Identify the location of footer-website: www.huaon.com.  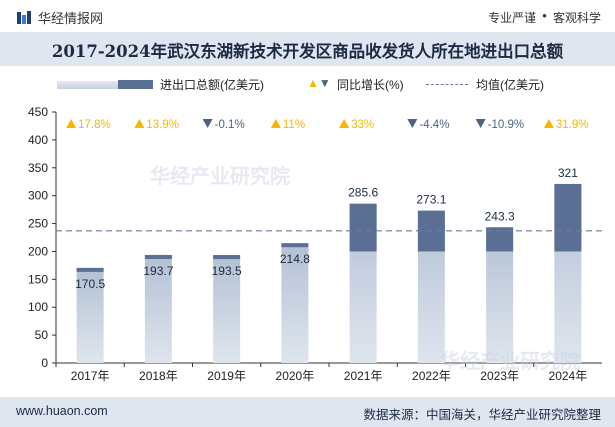
(62, 411).